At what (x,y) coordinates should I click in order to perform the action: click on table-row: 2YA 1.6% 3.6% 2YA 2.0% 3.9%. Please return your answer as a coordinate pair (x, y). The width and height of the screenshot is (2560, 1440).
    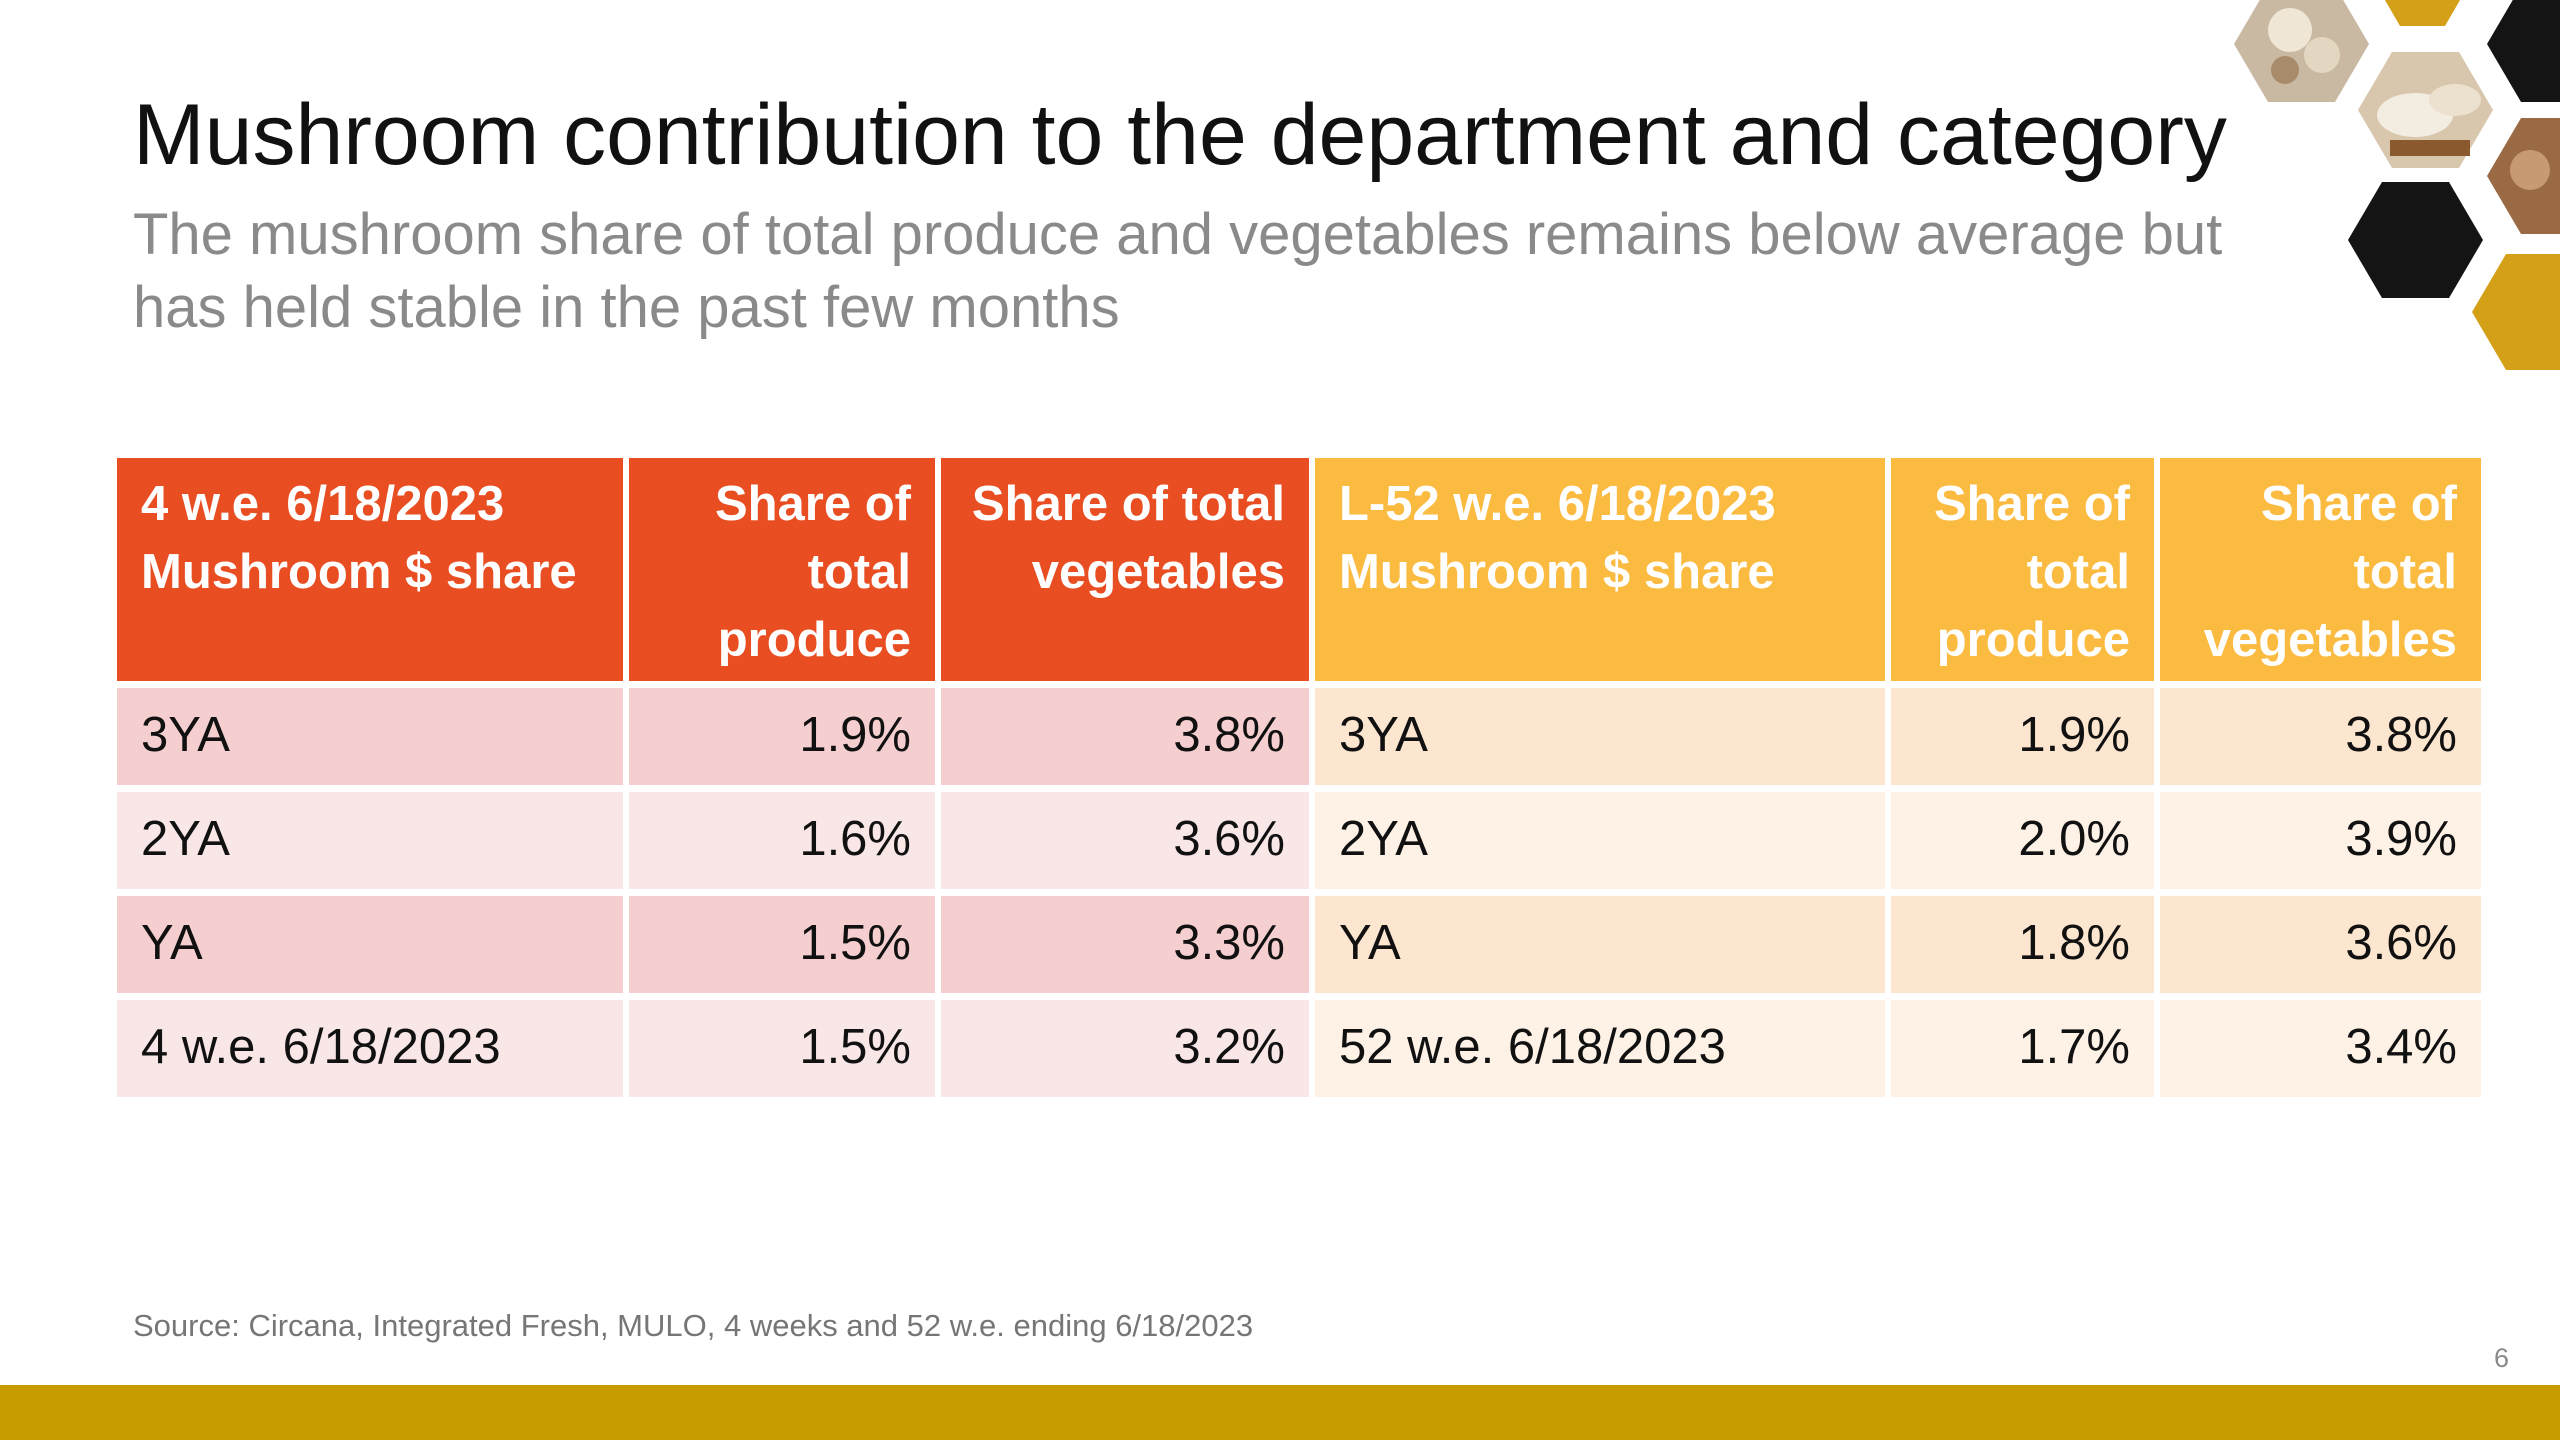
    Looking at the image, I should click on (1299, 840).